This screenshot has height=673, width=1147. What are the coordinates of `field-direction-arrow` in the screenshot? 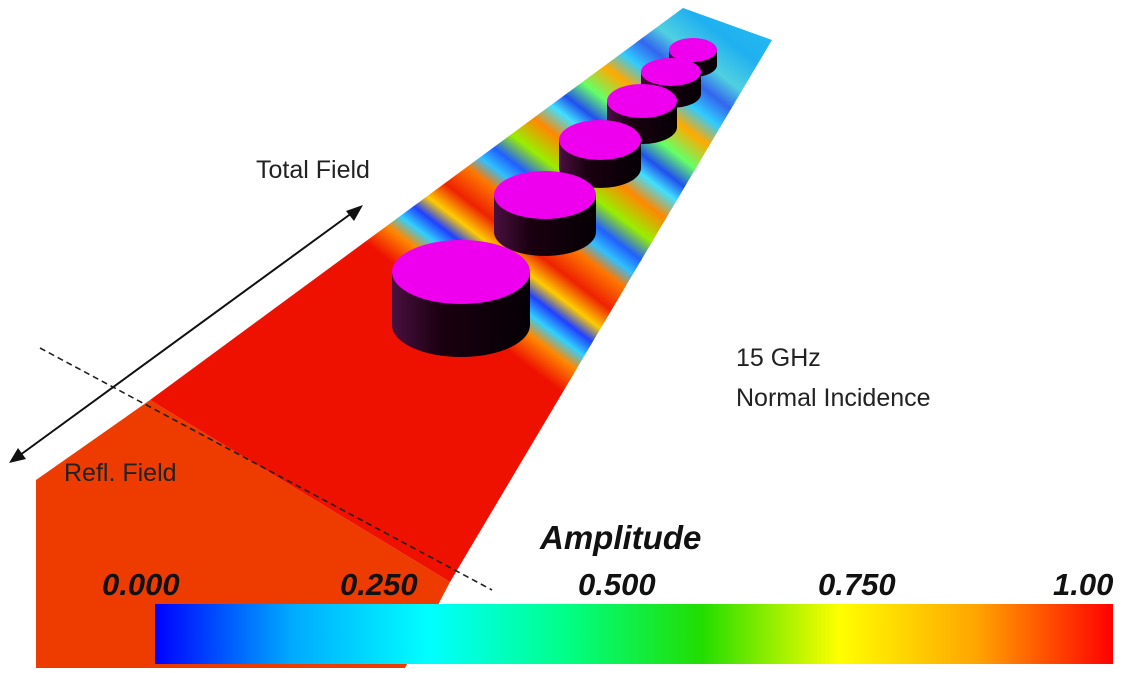 It's located at (186, 334).